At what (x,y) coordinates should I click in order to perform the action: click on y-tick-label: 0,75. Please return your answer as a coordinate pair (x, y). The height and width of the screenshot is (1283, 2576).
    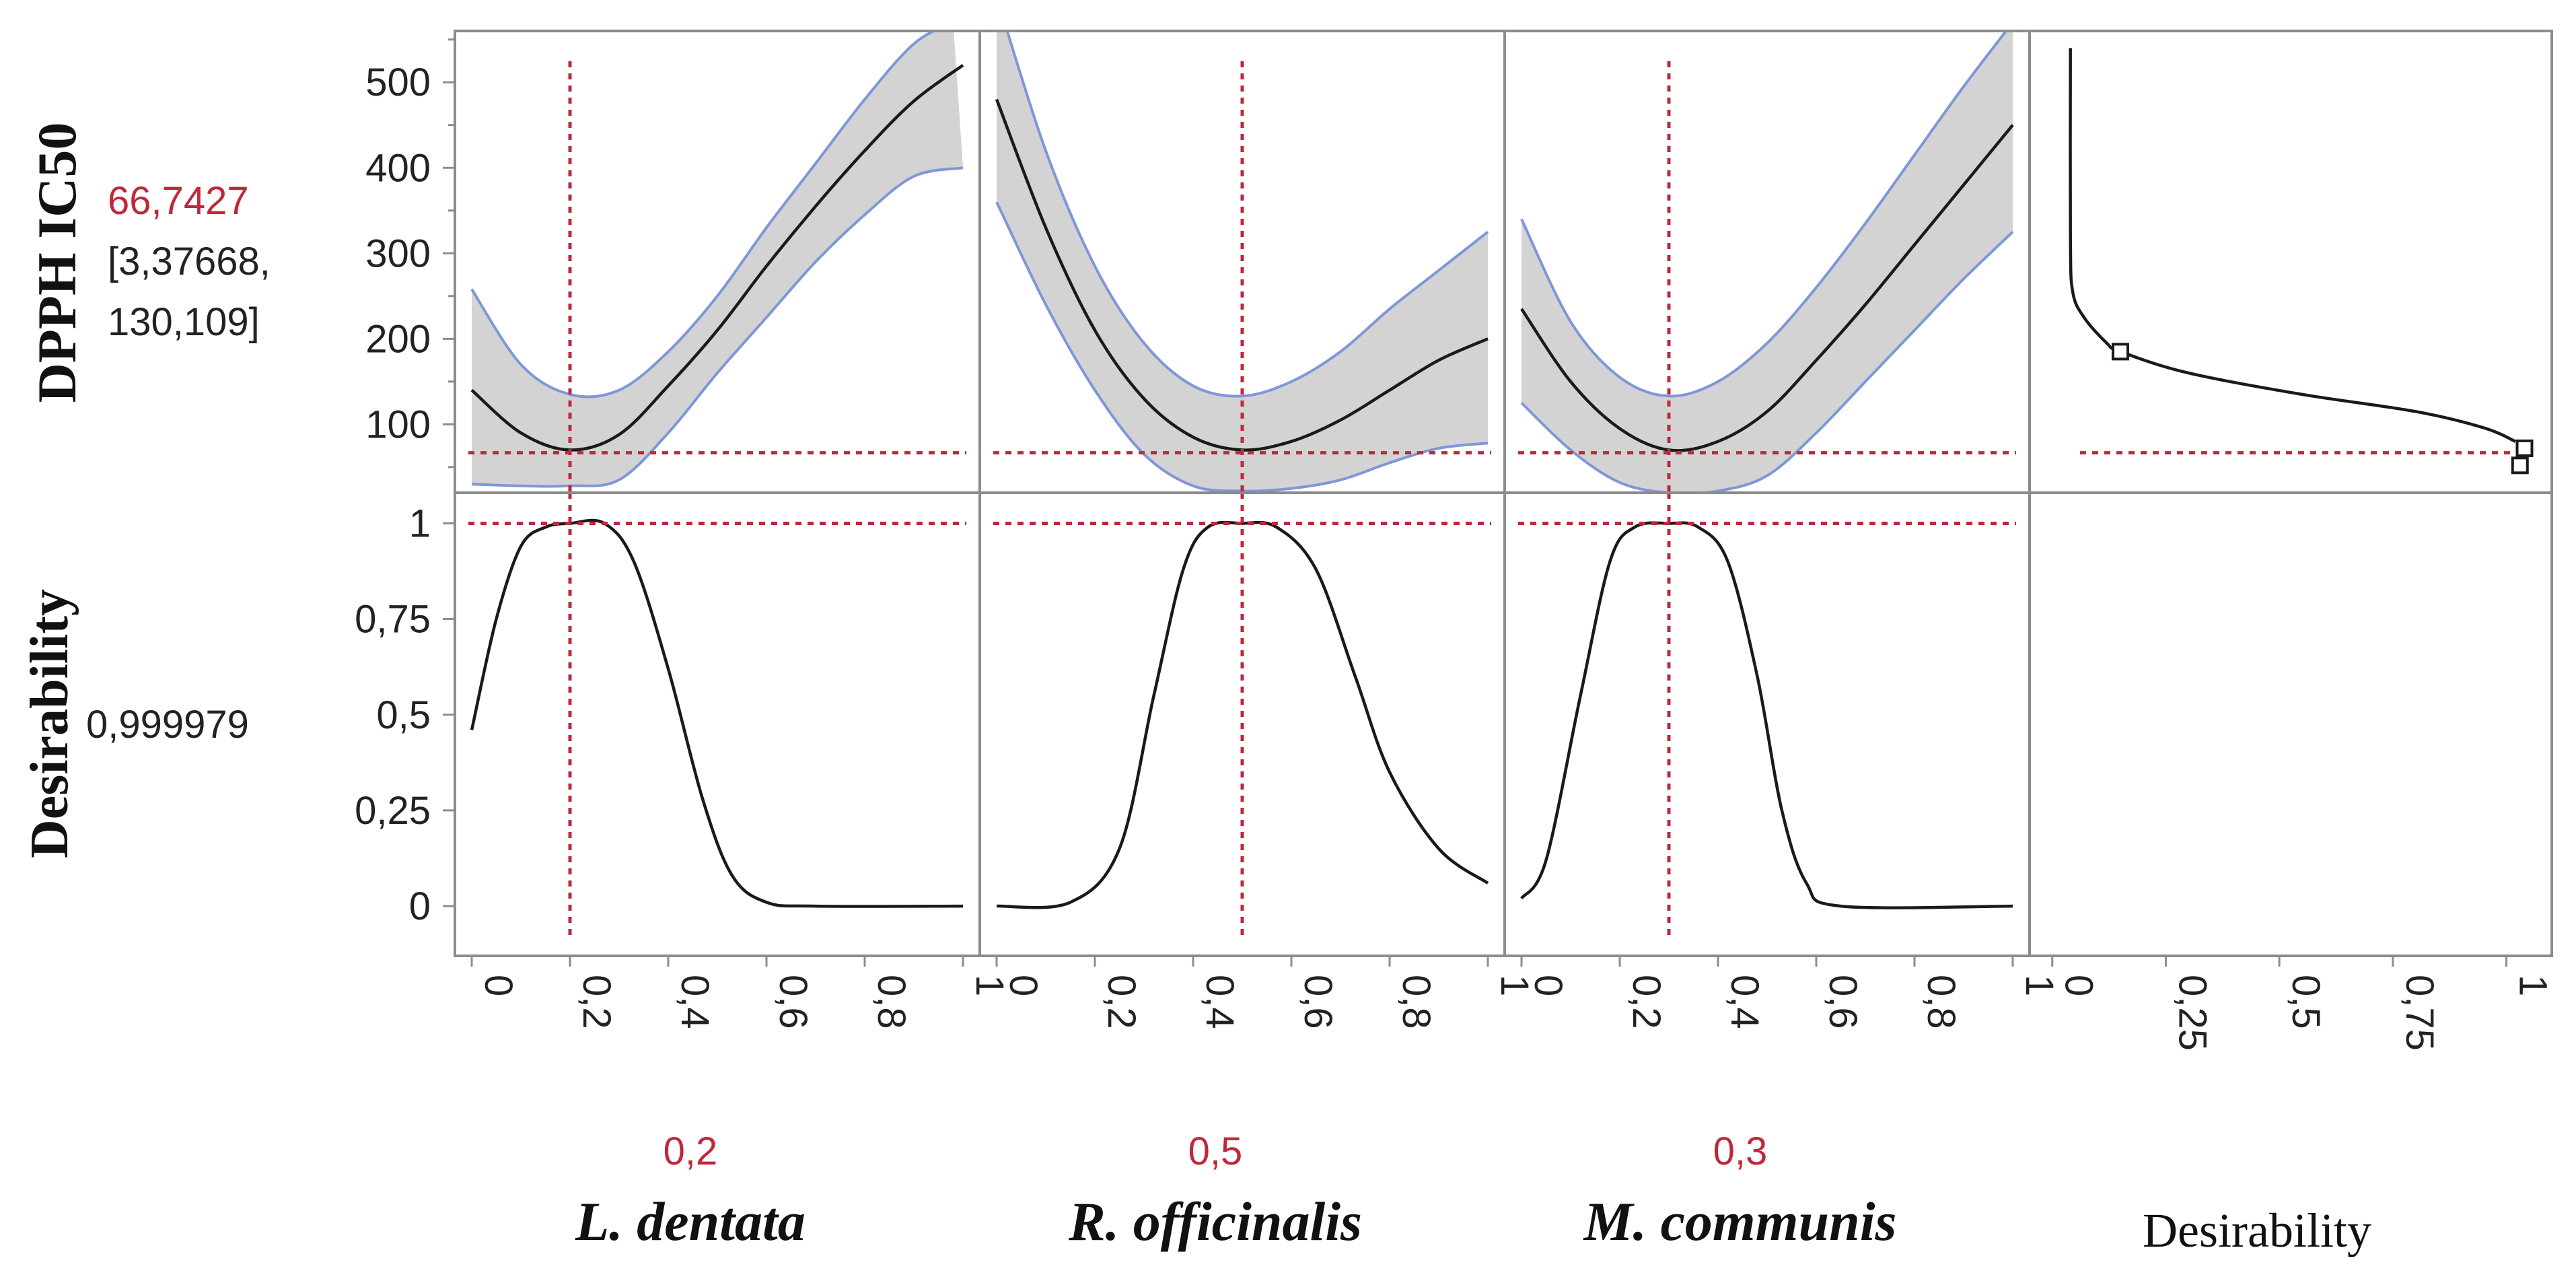
    Looking at the image, I should click on (393, 620).